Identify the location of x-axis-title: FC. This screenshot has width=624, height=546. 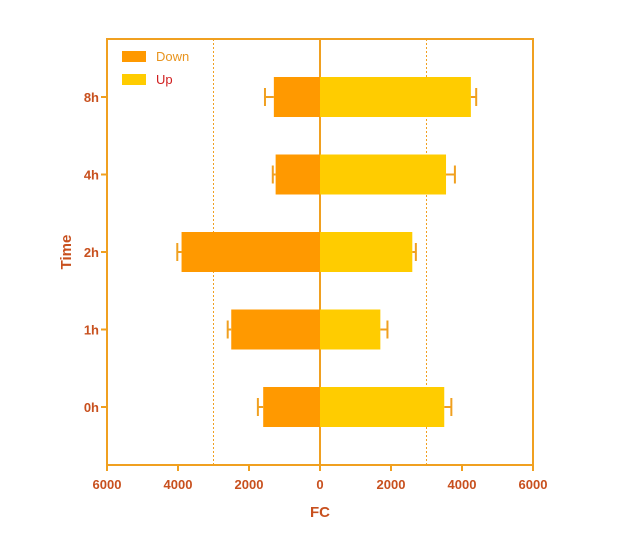
(320, 512).